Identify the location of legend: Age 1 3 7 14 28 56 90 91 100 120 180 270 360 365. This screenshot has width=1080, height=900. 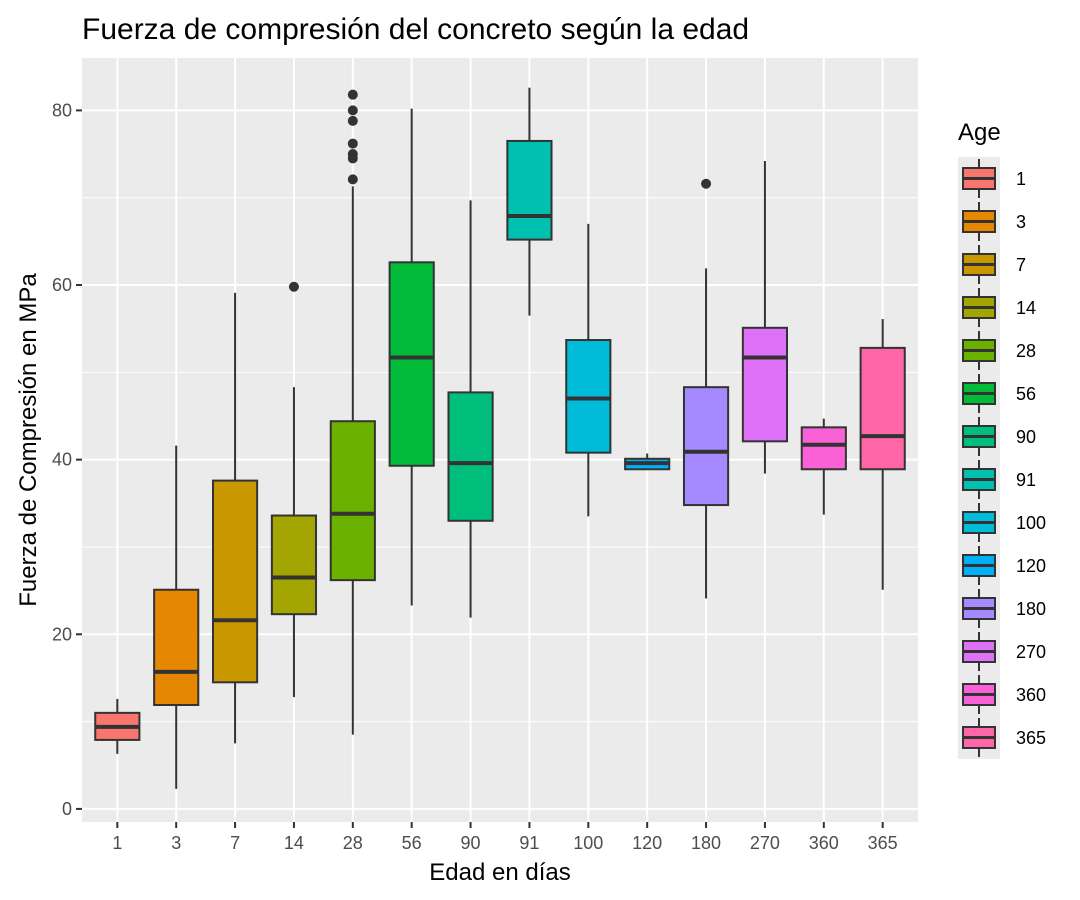
(1002, 439).